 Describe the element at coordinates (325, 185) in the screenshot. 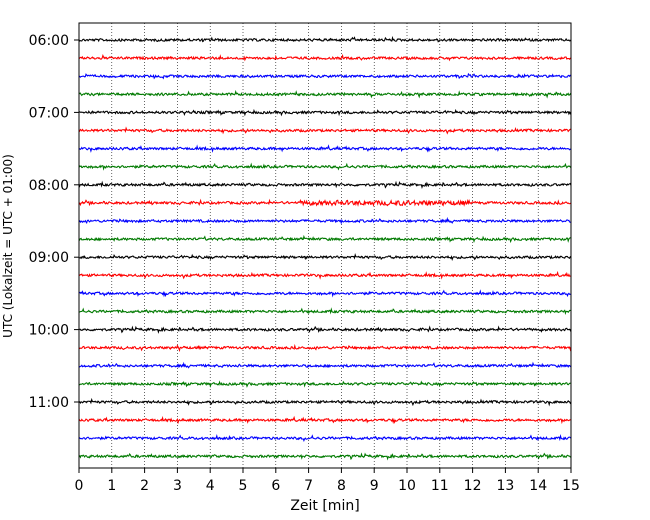

I see `trace-08:00` at that location.